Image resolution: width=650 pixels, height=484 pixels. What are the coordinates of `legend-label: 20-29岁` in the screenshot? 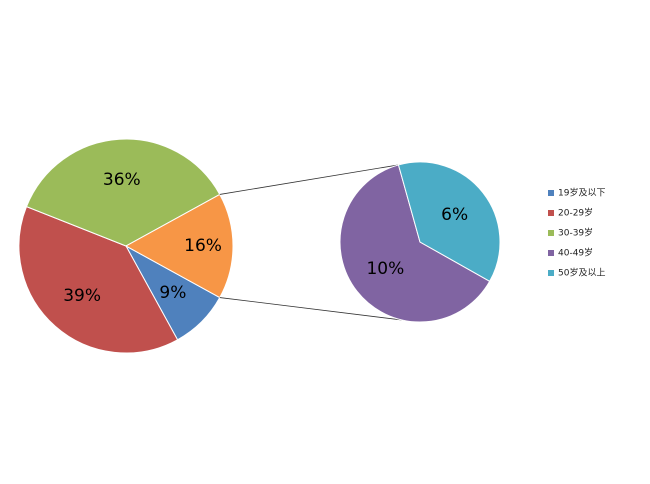 It's located at (575, 213).